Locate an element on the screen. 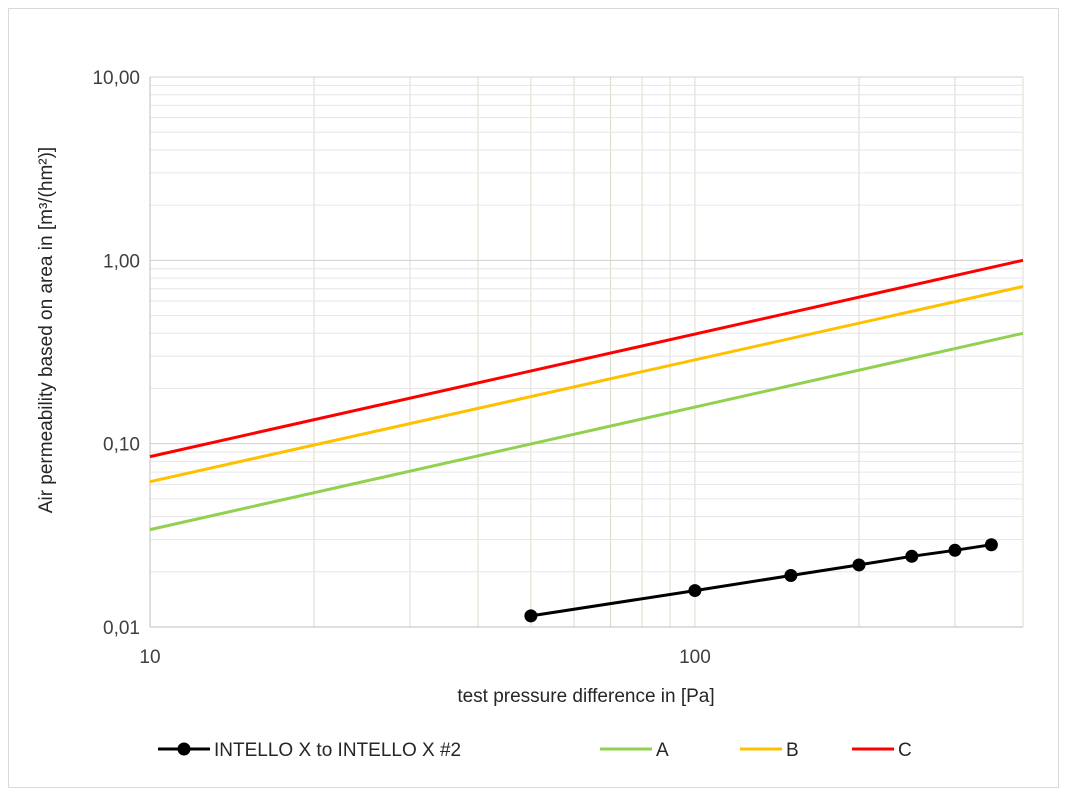  legend-label: C is located at coordinates (905, 750).